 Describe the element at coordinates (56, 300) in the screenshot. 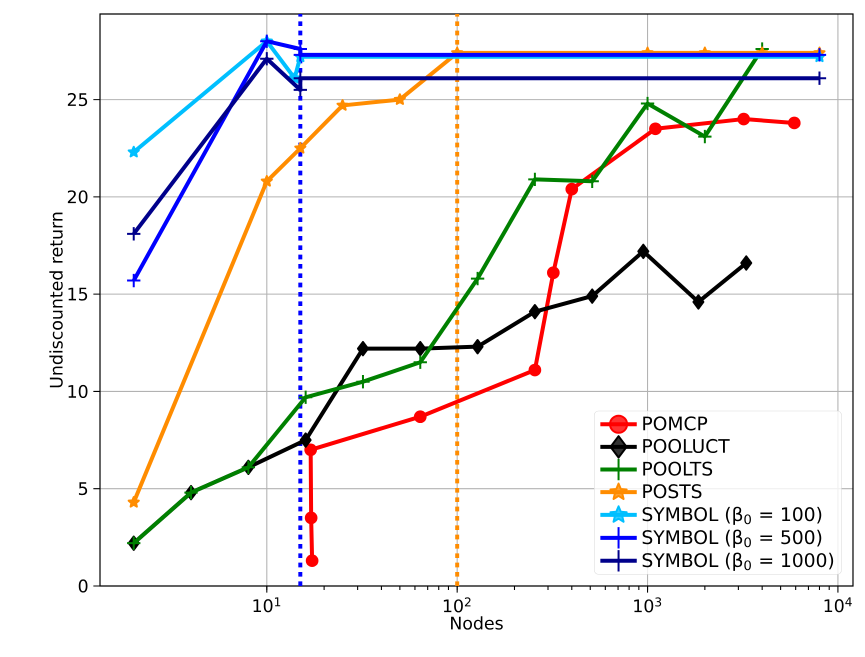

I see `y-axis-title: Undiscounted return` at that location.